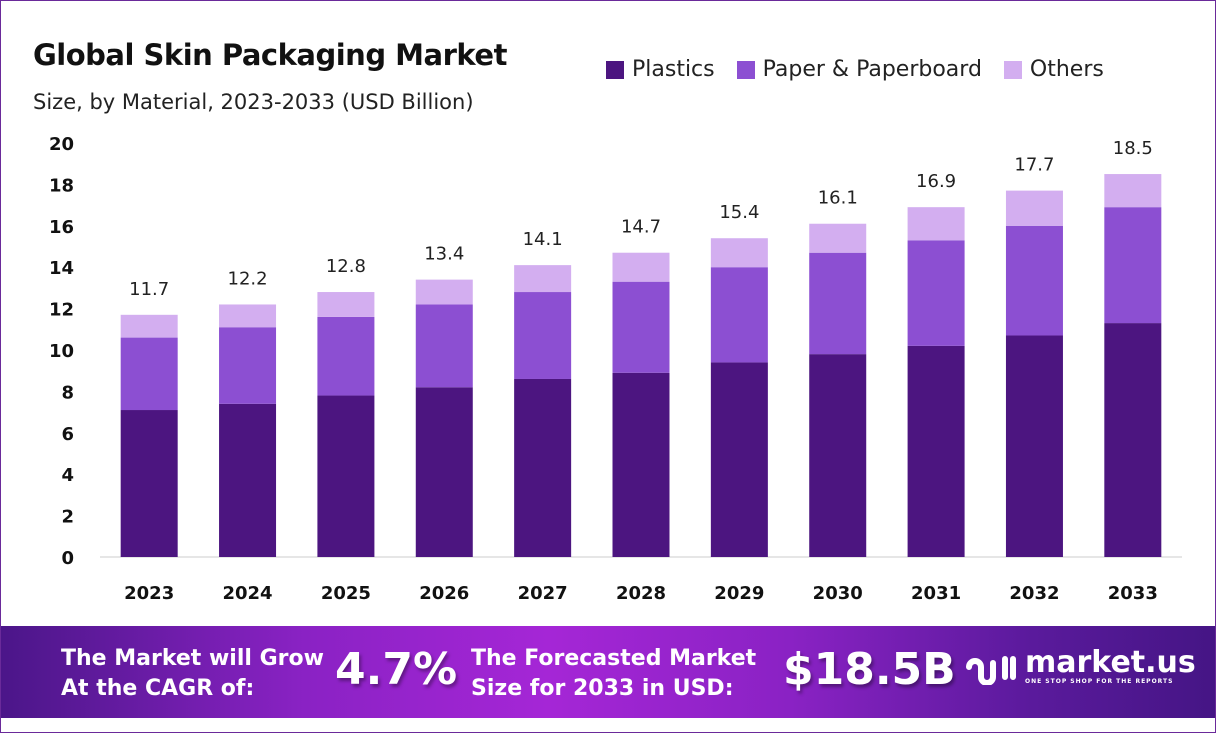 This screenshot has width=1216, height=733. I want to click on legend-label: Plastics, so click(673, 69).